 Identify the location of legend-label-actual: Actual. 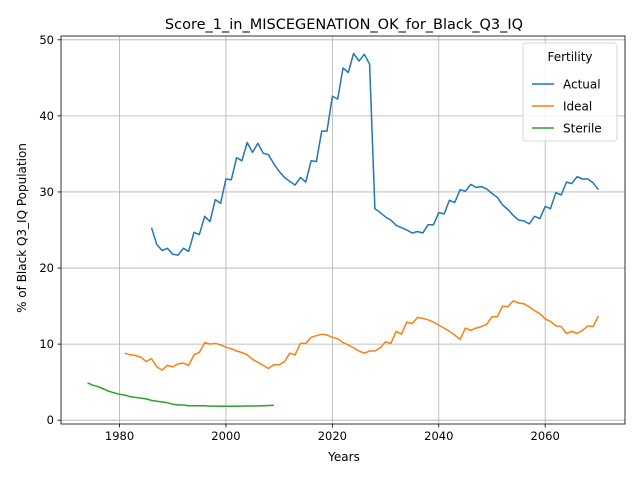
(582, 85).